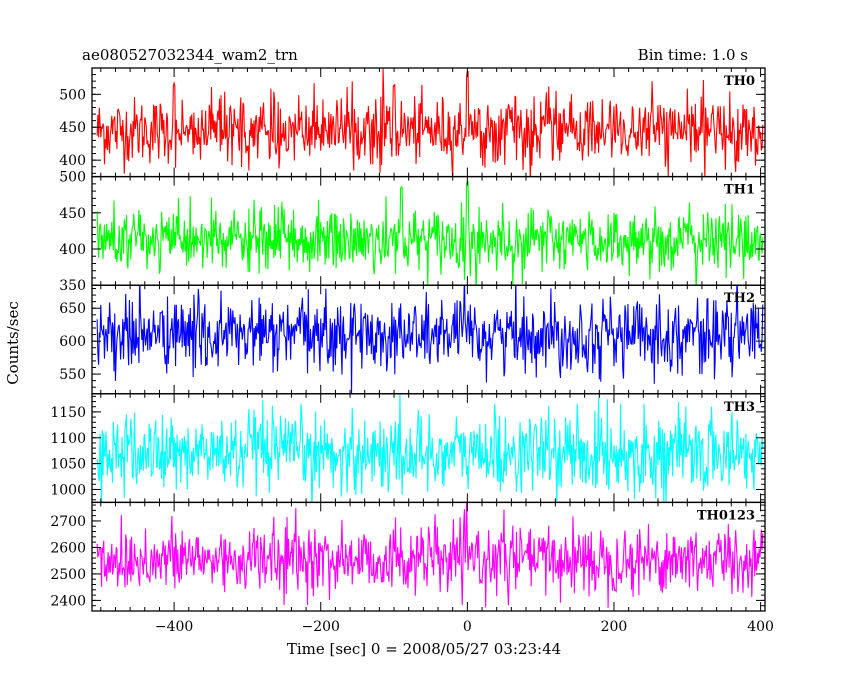 The height and width of the screenshot is (680, 850). I want to click on panel-label-th0123: TH0123, so click(726, 515).